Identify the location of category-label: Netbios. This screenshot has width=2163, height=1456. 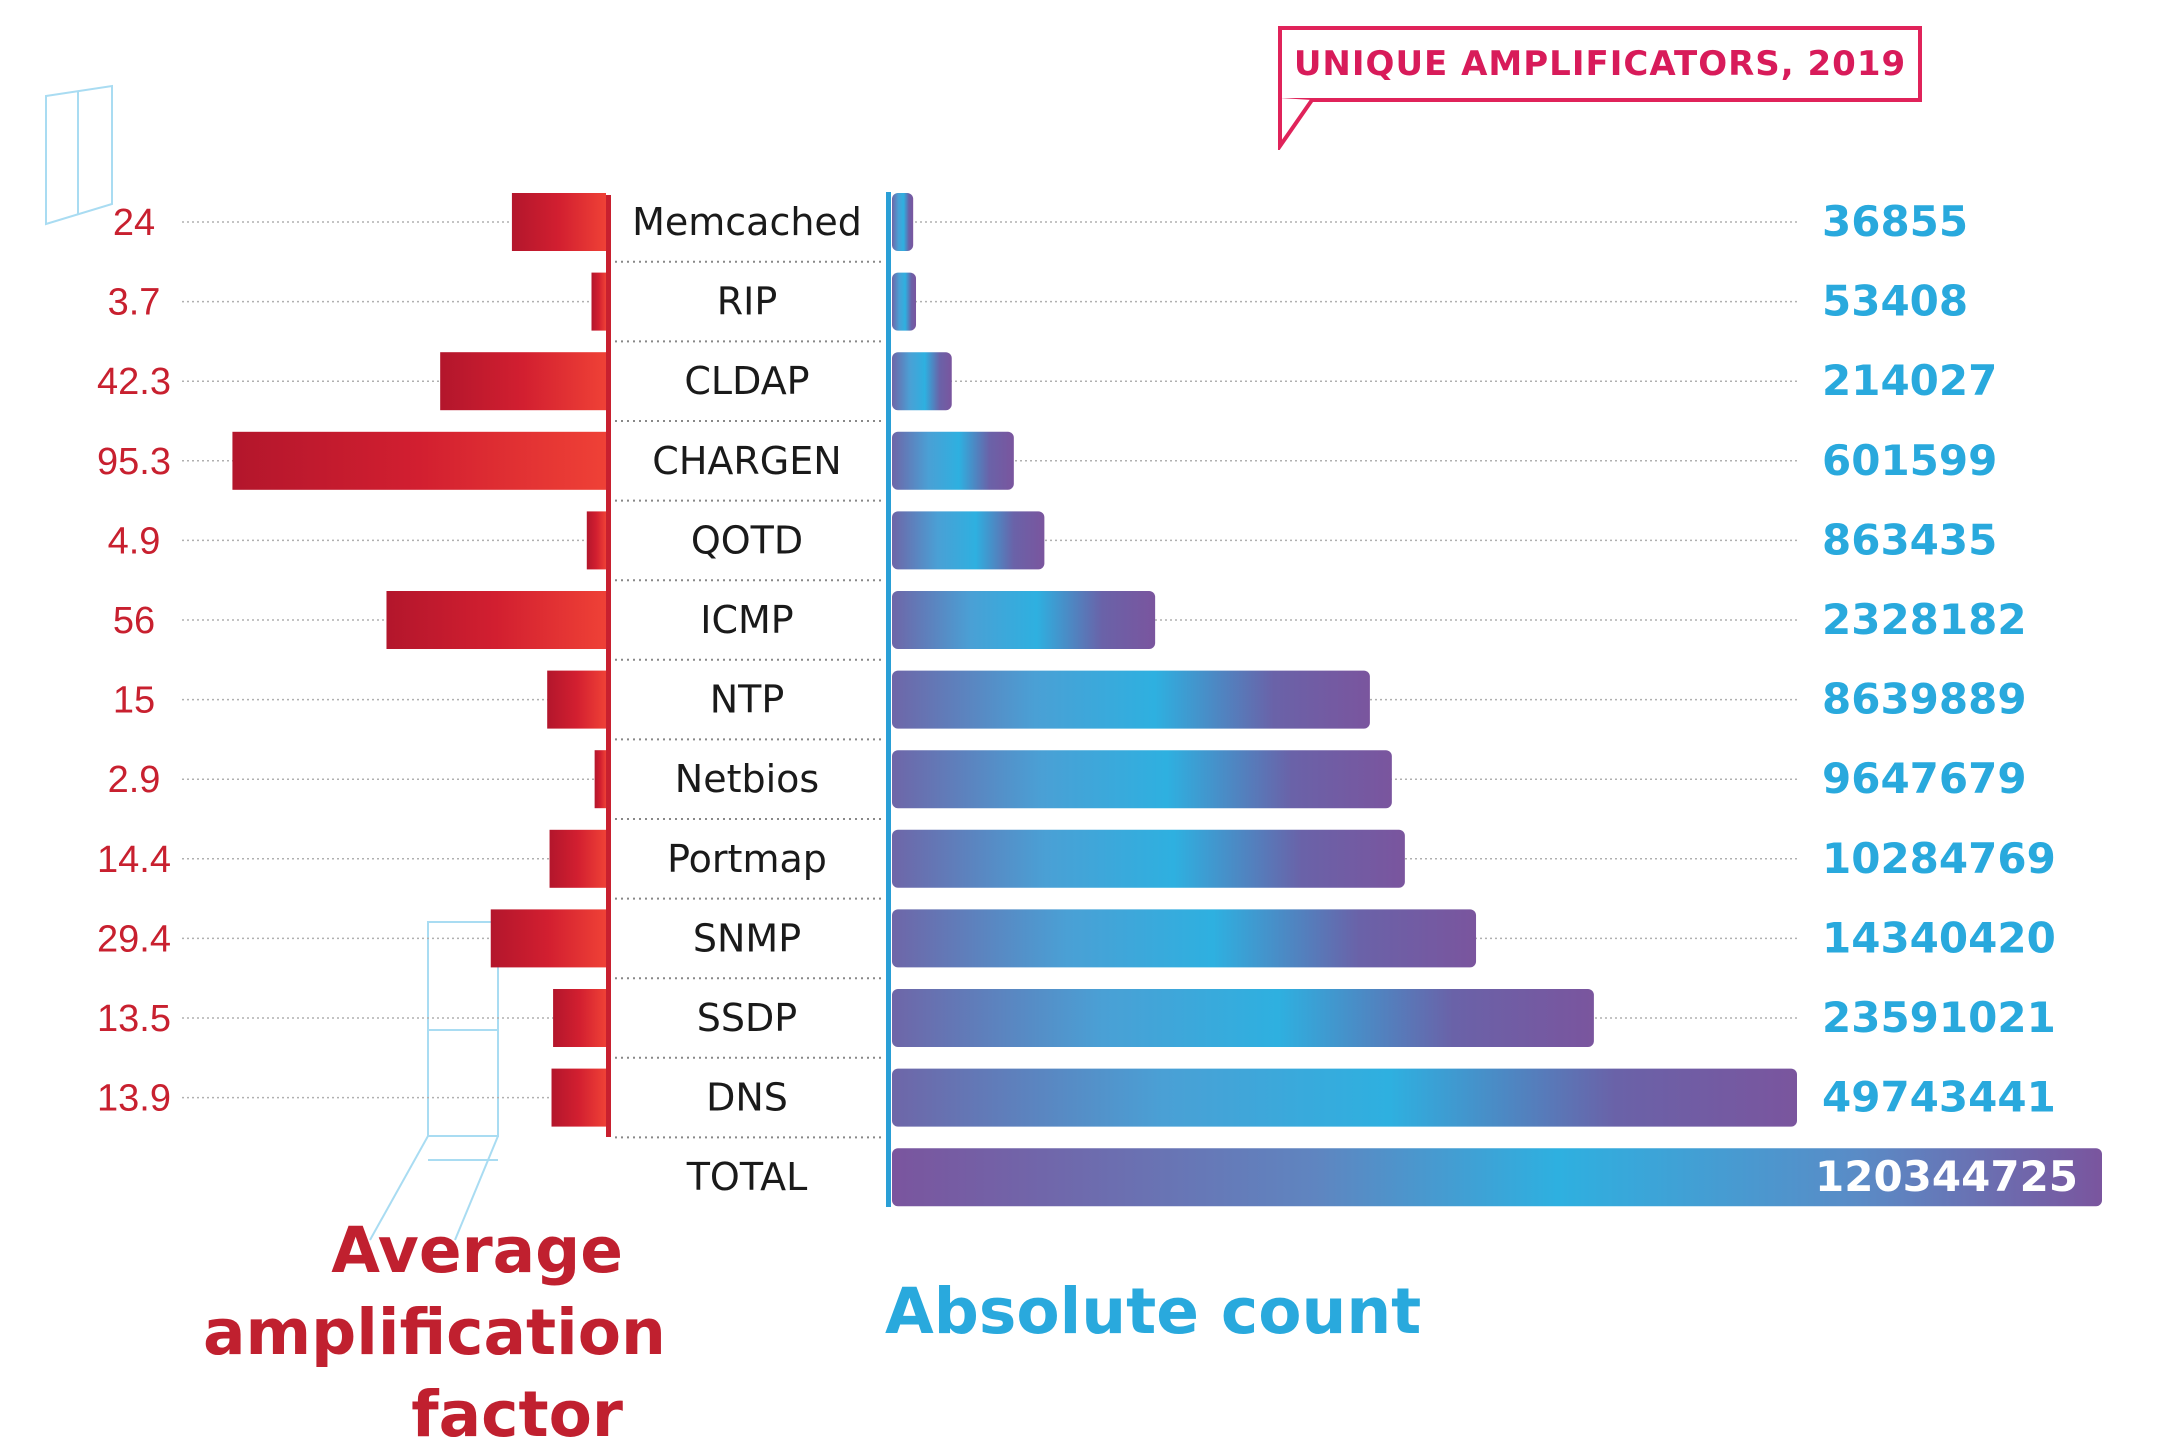
(747, 779).